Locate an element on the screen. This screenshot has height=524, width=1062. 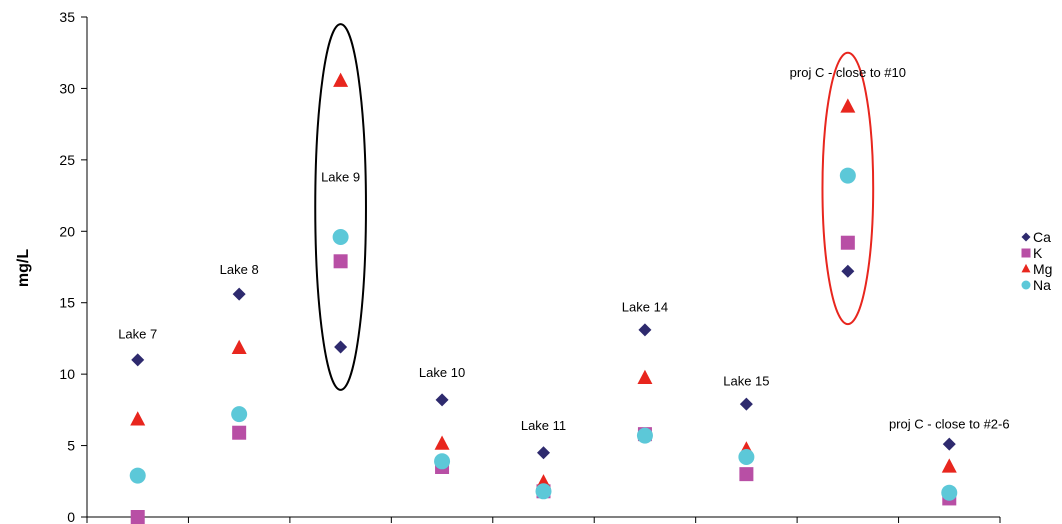
annotation-label: Lake 9 is located at coordinates (340, 176).